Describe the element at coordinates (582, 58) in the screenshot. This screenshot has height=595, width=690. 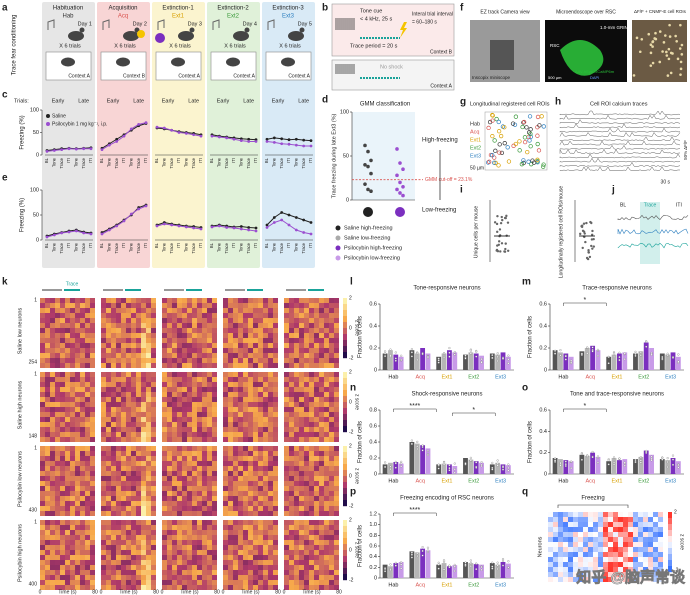
I see `histology-signal` at that location.